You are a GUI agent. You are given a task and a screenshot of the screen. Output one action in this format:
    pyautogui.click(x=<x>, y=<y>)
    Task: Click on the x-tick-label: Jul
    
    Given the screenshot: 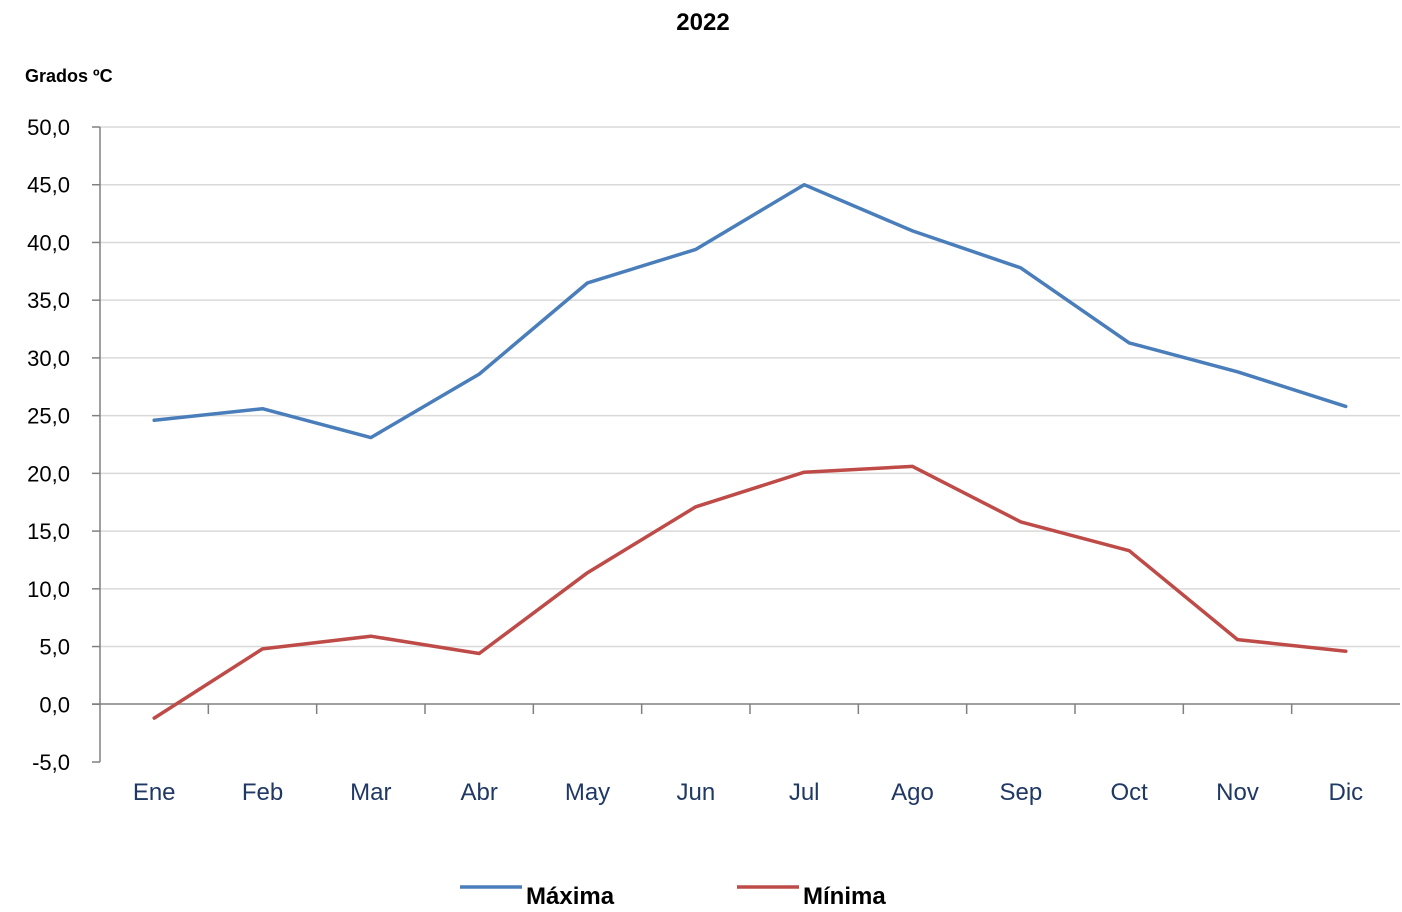 What is the action you would take?
    pyautogui.click(x=804, y=792)
    